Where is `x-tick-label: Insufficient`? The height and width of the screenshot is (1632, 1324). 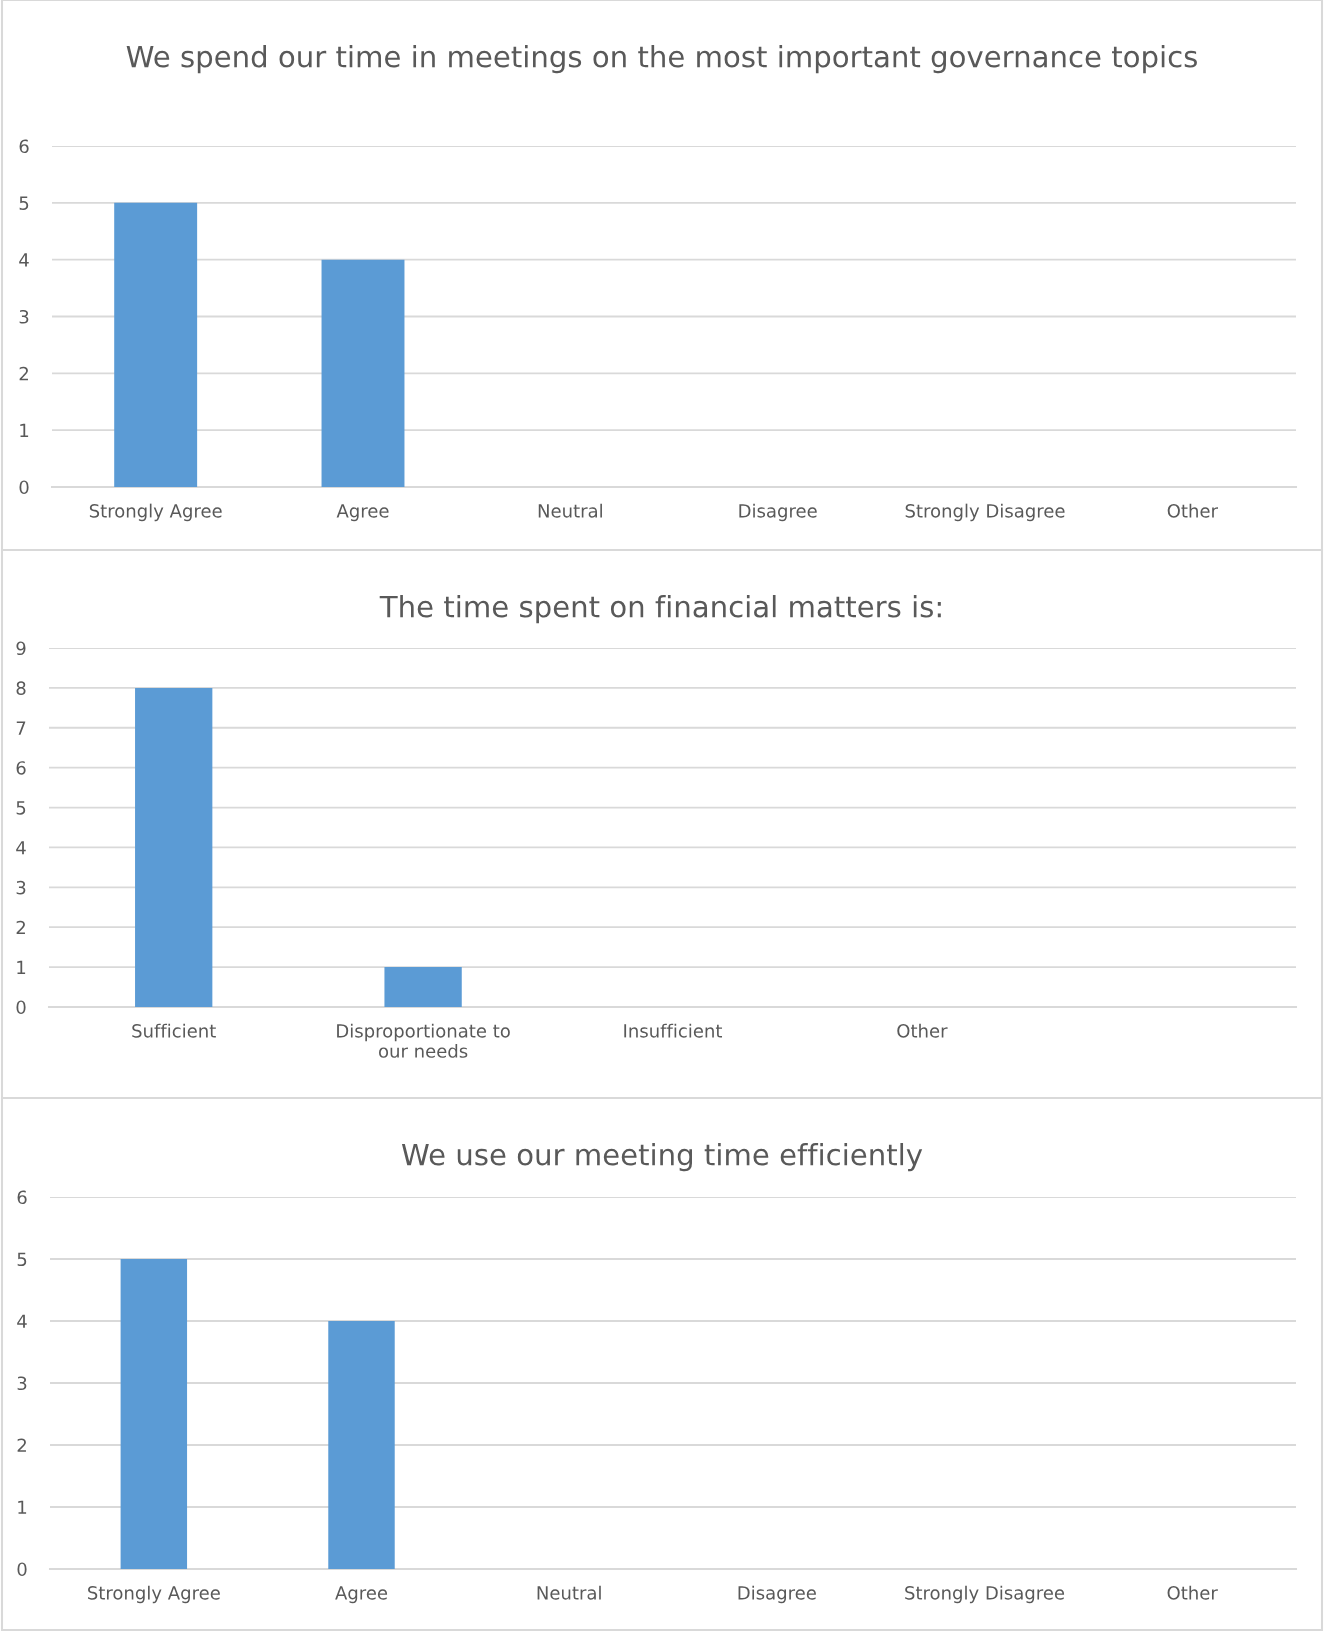
x-tick-label: Insufficient is located at coordinates (673, 1030).